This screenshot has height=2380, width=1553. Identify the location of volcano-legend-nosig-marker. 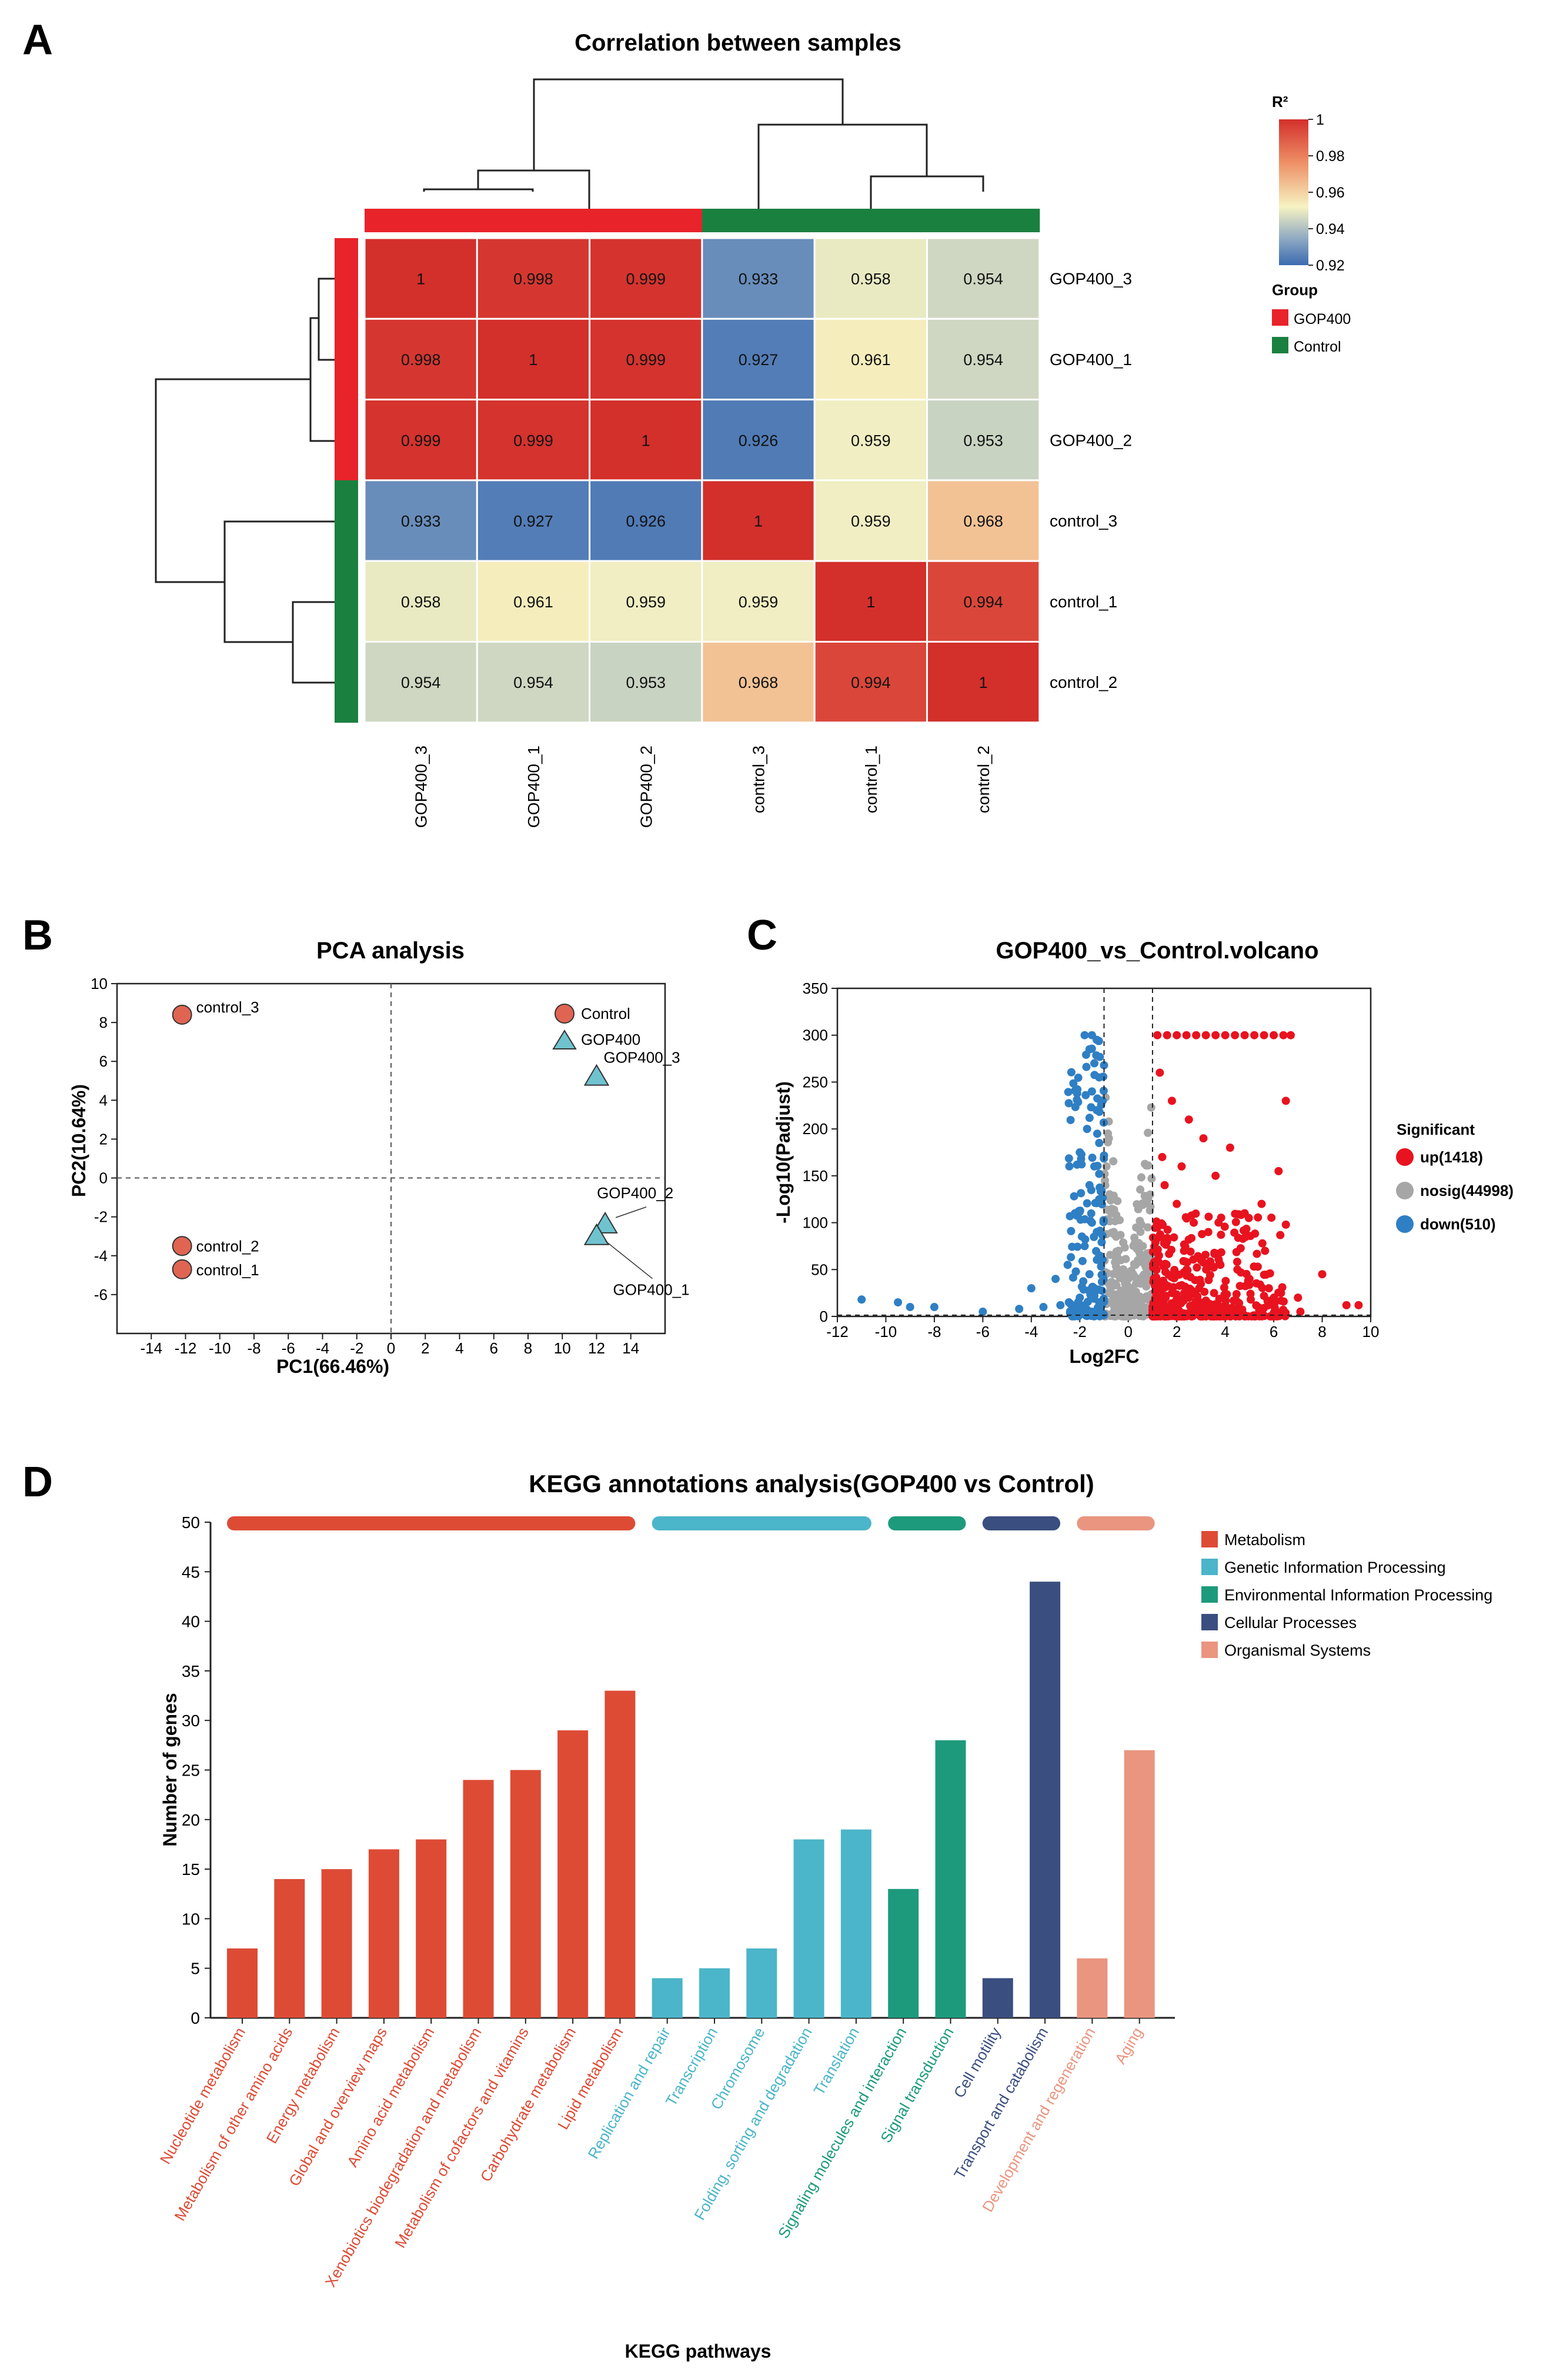
(1405, 1190).